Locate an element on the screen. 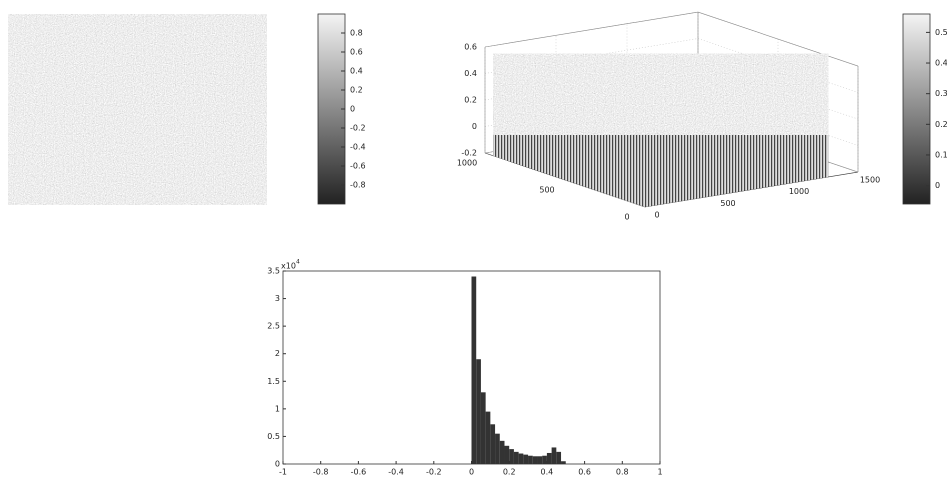  z-tick-label: 0.2 is located at coordinates (470, 100).